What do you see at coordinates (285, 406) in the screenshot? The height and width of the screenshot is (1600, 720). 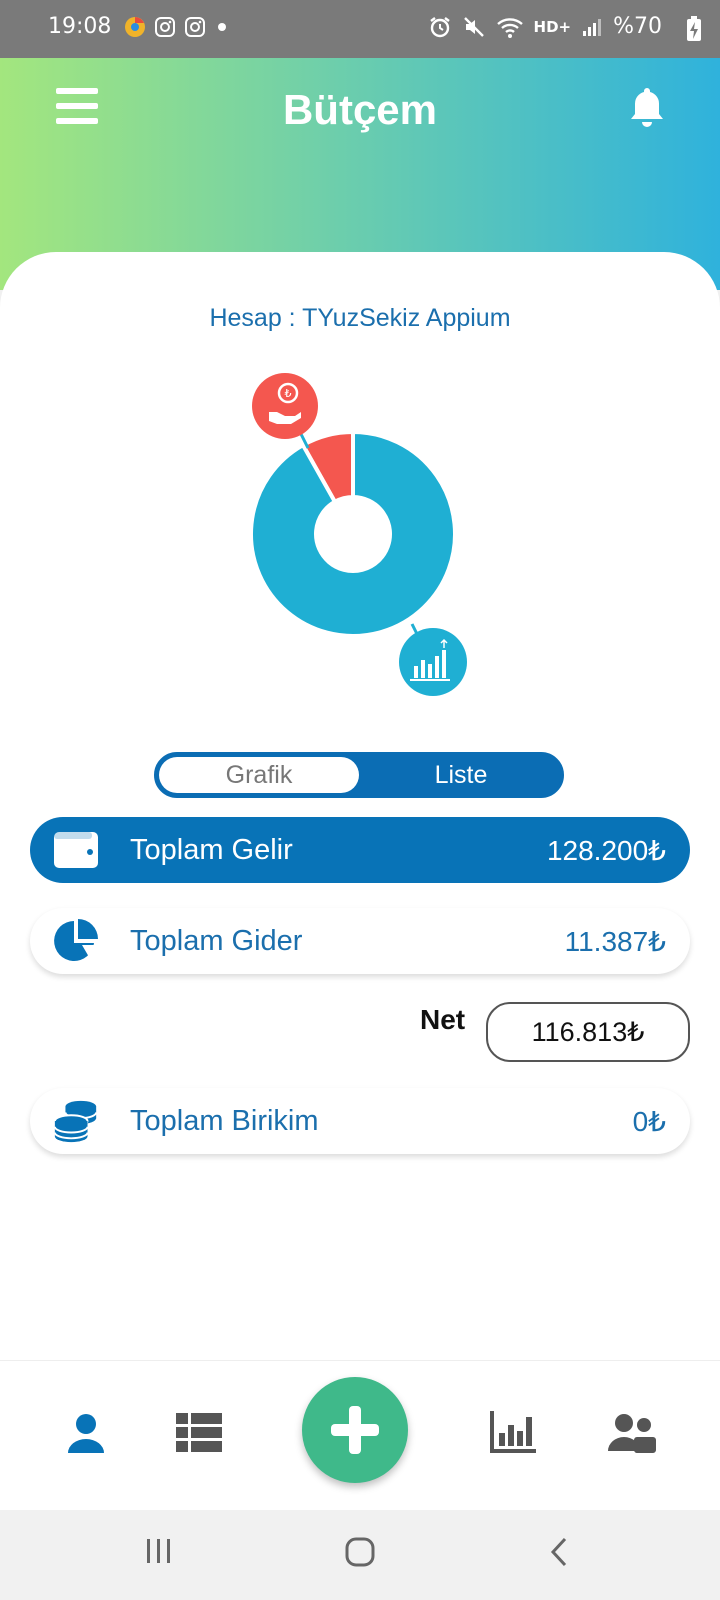 I see `expense-bubble-icon: ₺` at bounding box center [285, 406].